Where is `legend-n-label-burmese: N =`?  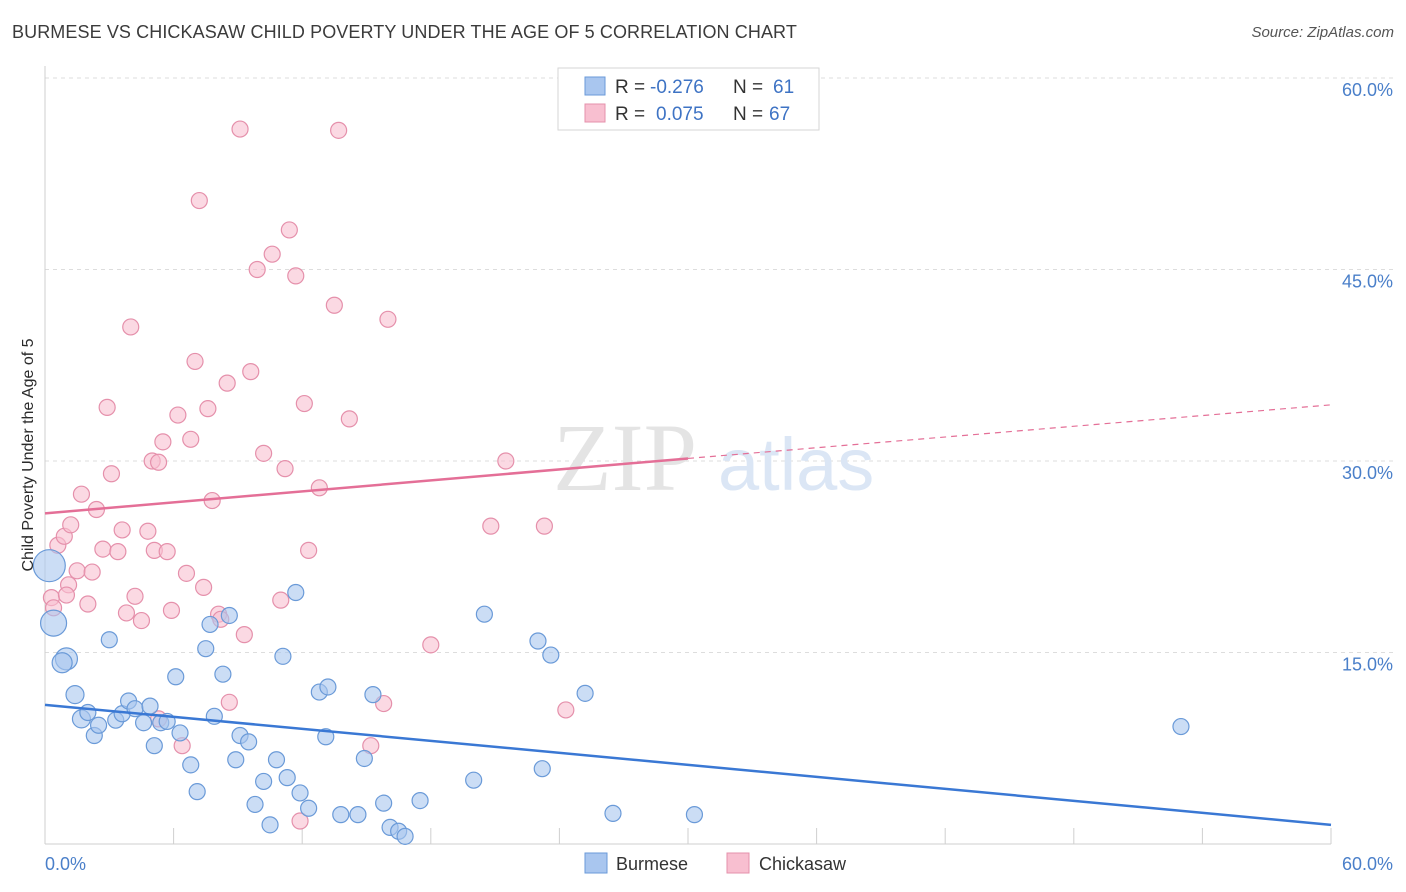
legend-n-label-burmese: N = is located at coordinates (748, 87).